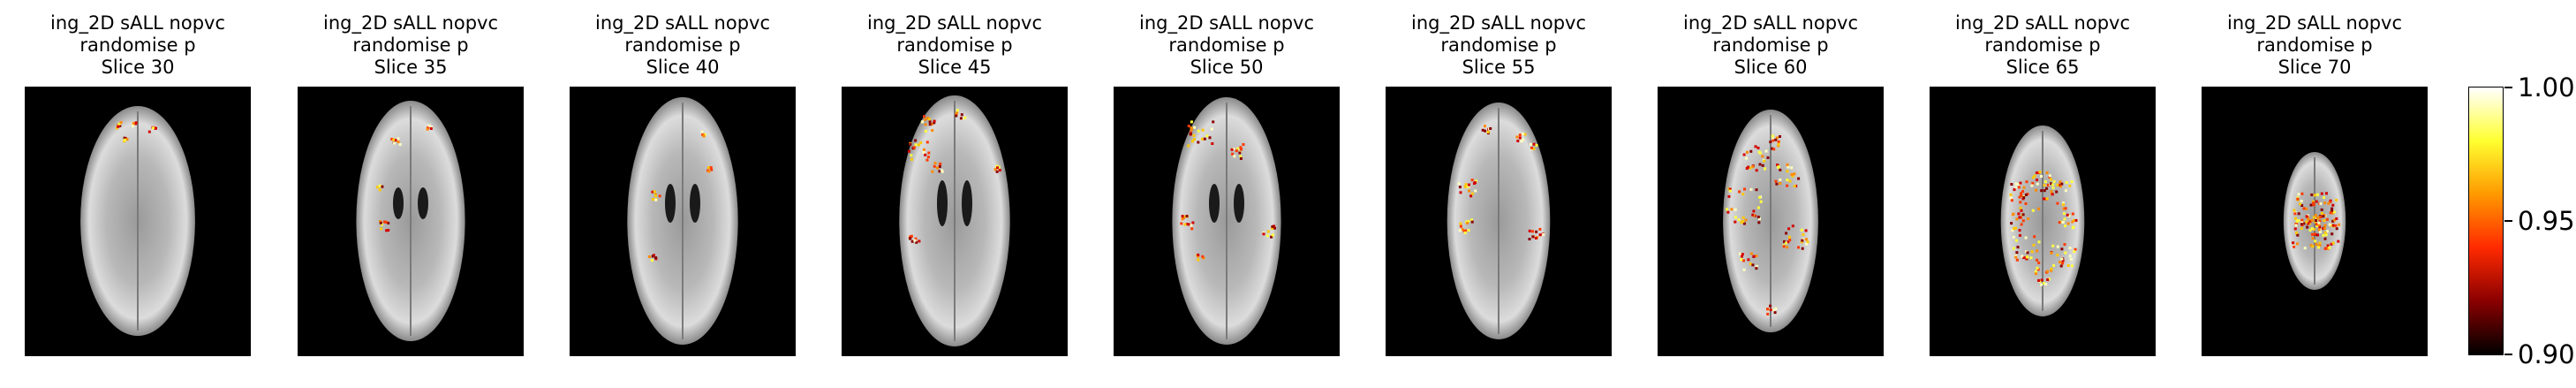 This screenshot has height=388, width=2576. Describe the element at coordinates (410, 23) in the screenshot. I see `title-line-1: ing_2D sALL nopvc` at that location.